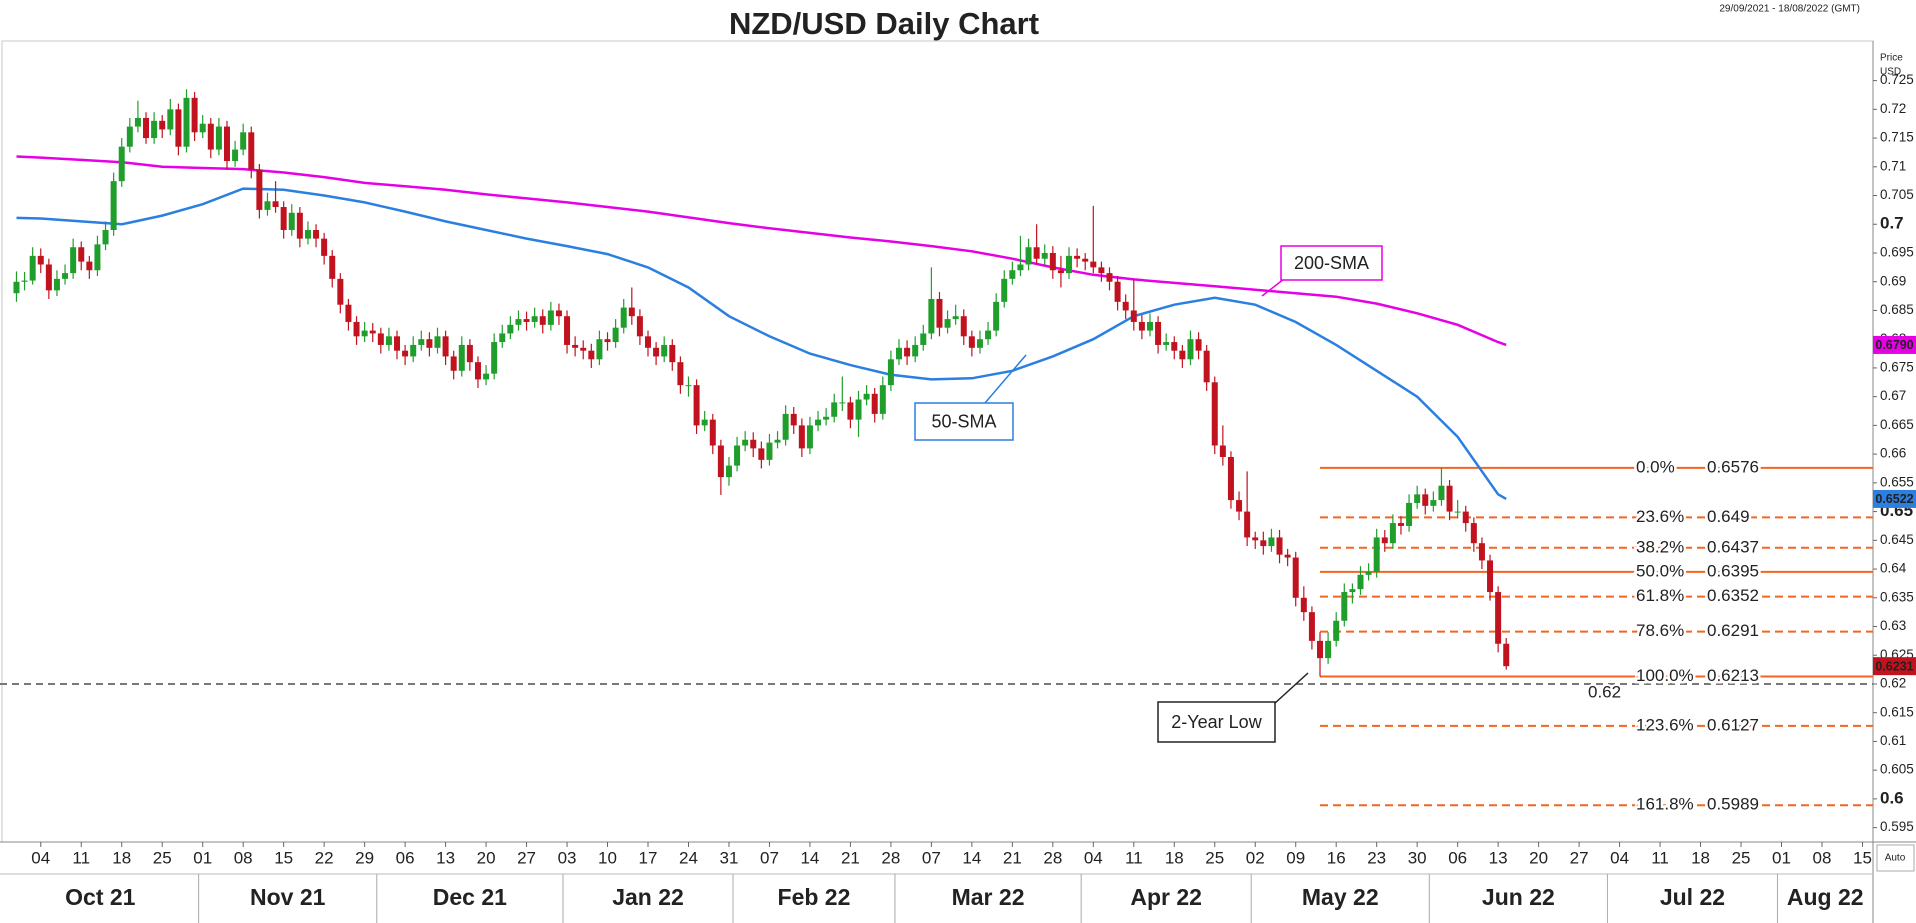 This screenshot has height=923, width=1916. What do you see at coordinates (1665, 804) in the screenshot?
I see `fib-level: 161.8%` at bounding box center [1665, 804].